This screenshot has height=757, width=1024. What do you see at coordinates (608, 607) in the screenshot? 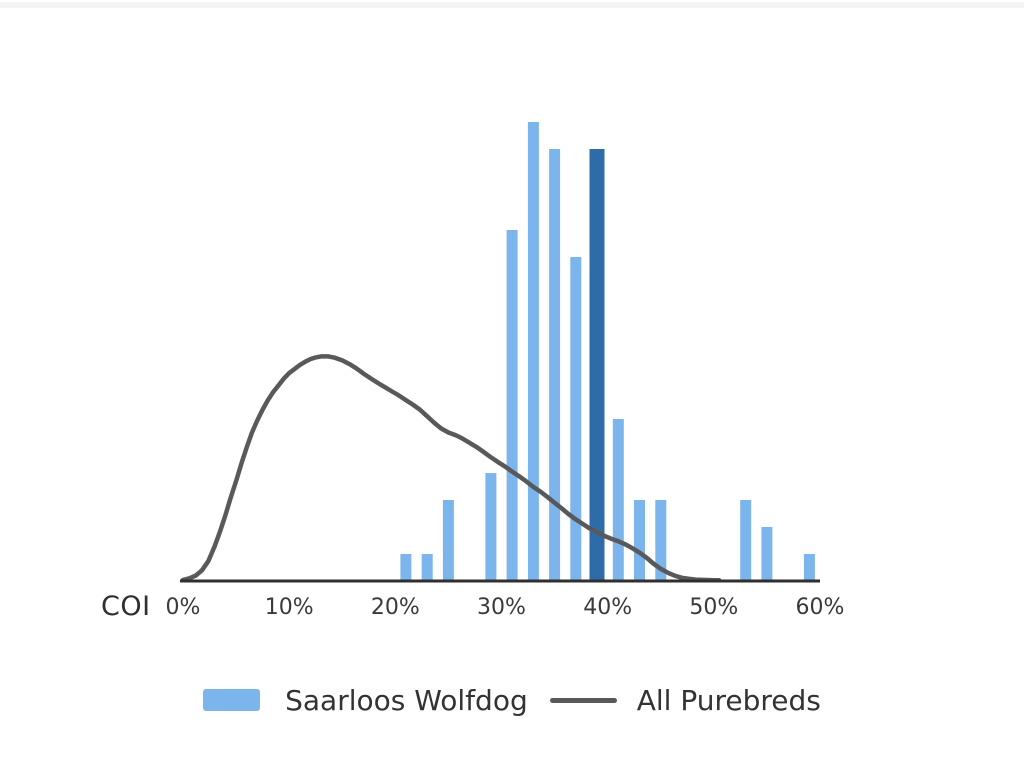
I see `x-tick-label-40: 40%` at bounding box center [608, 607].